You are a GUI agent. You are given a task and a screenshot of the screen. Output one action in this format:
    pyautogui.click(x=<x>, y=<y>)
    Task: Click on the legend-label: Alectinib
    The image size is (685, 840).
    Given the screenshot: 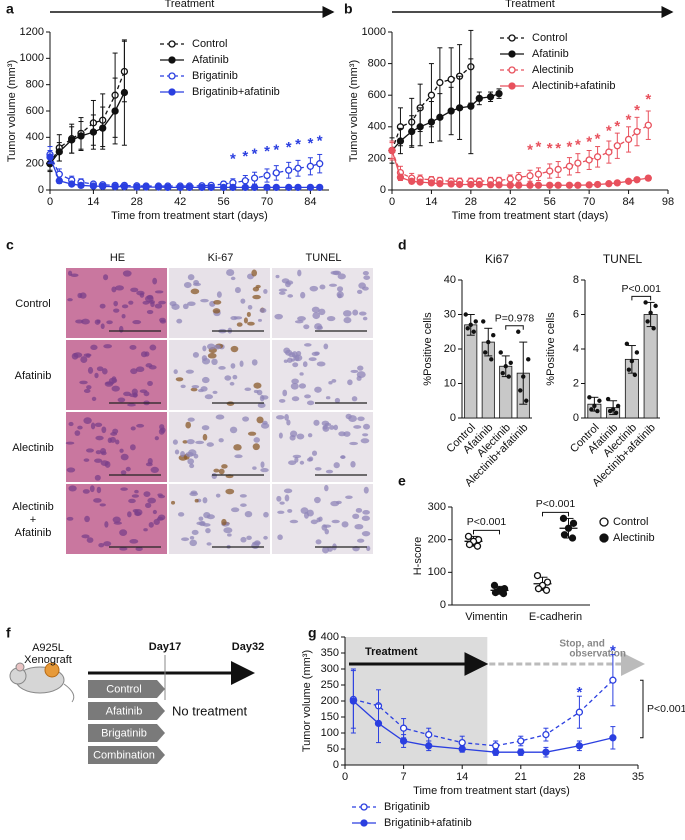 What is the action you would take?
    pyautogui.click(x=634, y=538)
    